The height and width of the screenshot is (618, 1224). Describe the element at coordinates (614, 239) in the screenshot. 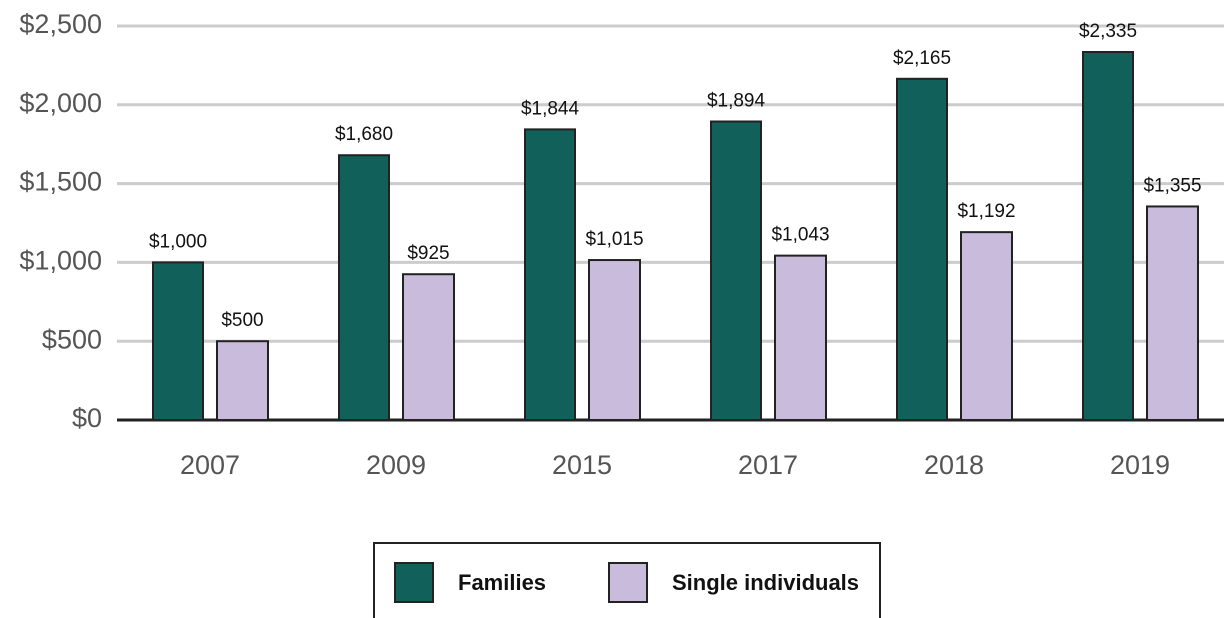

I see `value-label: $1,015` at that location.